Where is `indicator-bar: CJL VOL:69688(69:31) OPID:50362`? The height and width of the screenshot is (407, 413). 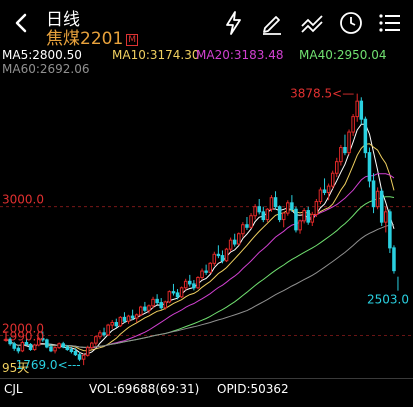
indicator-bar: CJL VOL:69688(69:31) OPID:50362 is located at coordinates (206, 392).